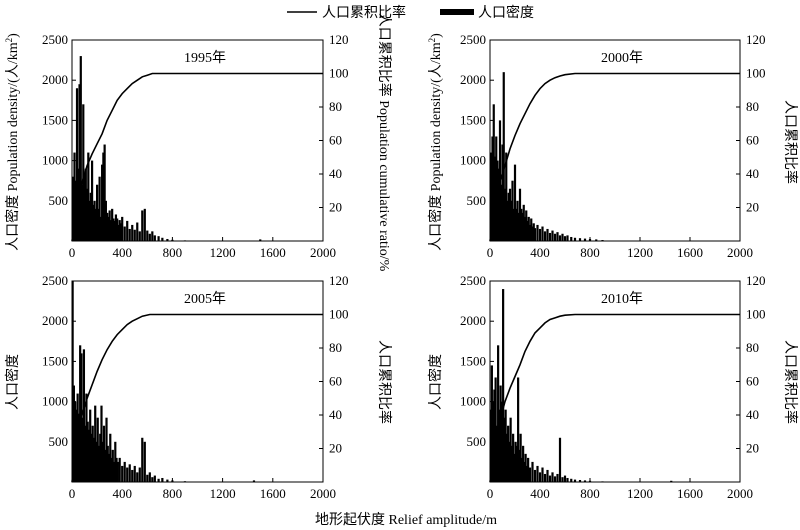 This screenshot has width=800, height=530. Describe the element at coordinates (55, 39) in the screenshot. I see `y-left-tick-label: 2500` at that location.